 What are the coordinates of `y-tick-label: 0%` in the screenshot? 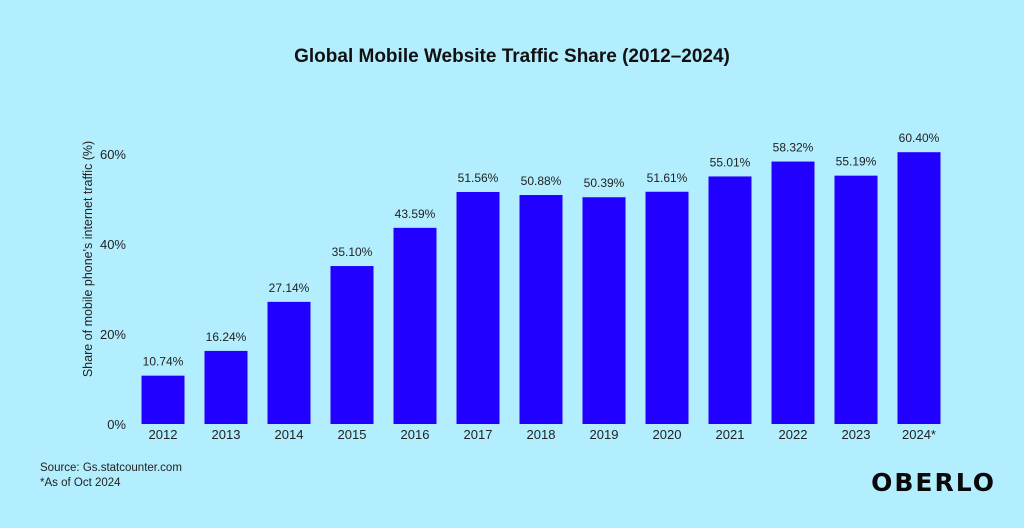 It's located at (116, 424).